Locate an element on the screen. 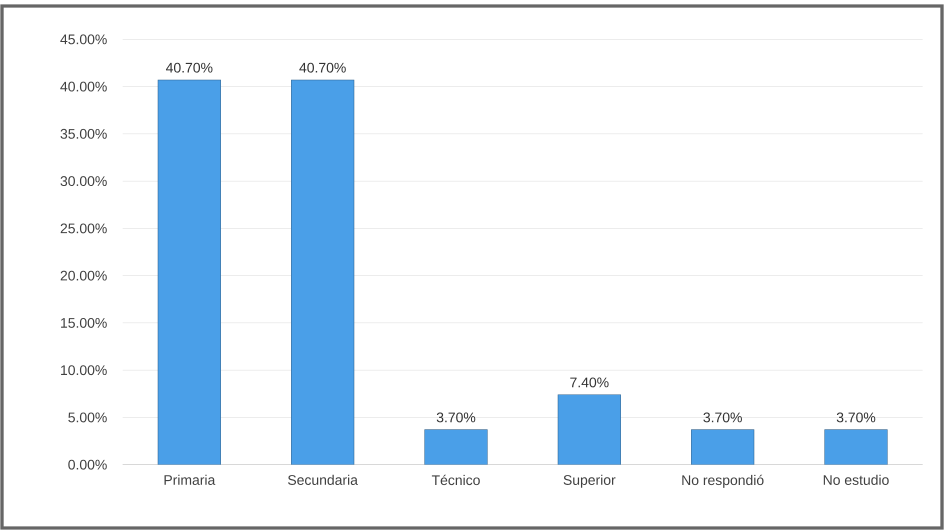 This screenshot has width=944, height=530. x-tick-label: Primaria is located at coordinates (190, 479).